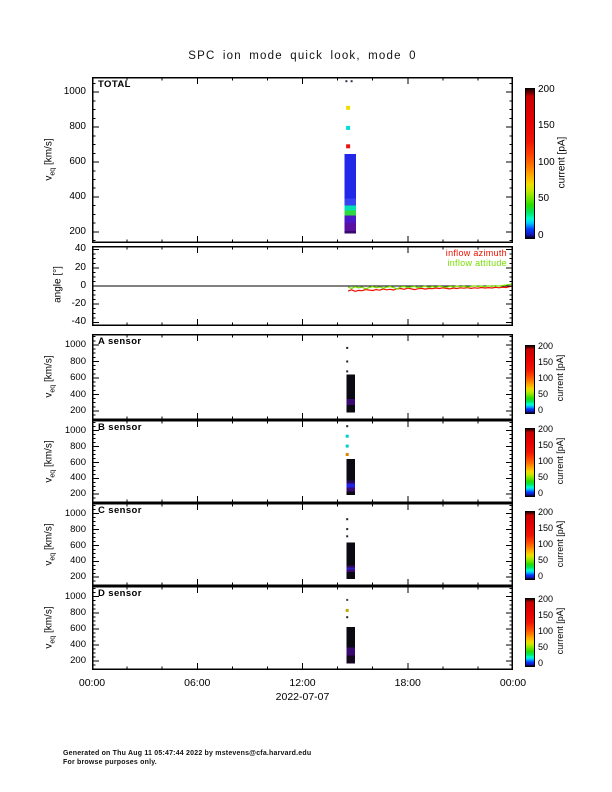 This screenshot has width=612, height=792. Describe the element at coordinates (78, 322) in the screenshot. I see `angle-y-tick-label: -40` at that location.